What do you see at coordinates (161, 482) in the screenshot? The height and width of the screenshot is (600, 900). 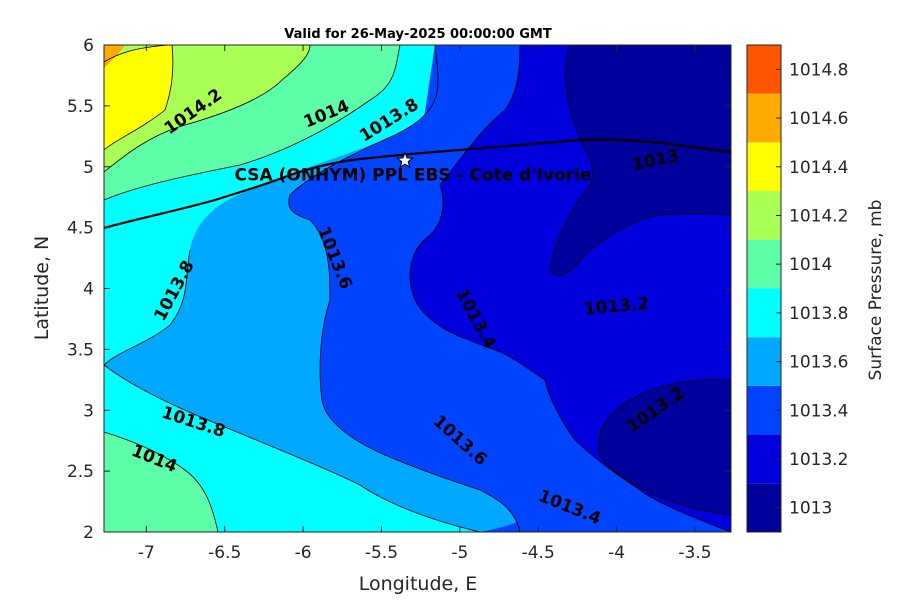 I see `region-1014-south` at bounding box center [161, 482].